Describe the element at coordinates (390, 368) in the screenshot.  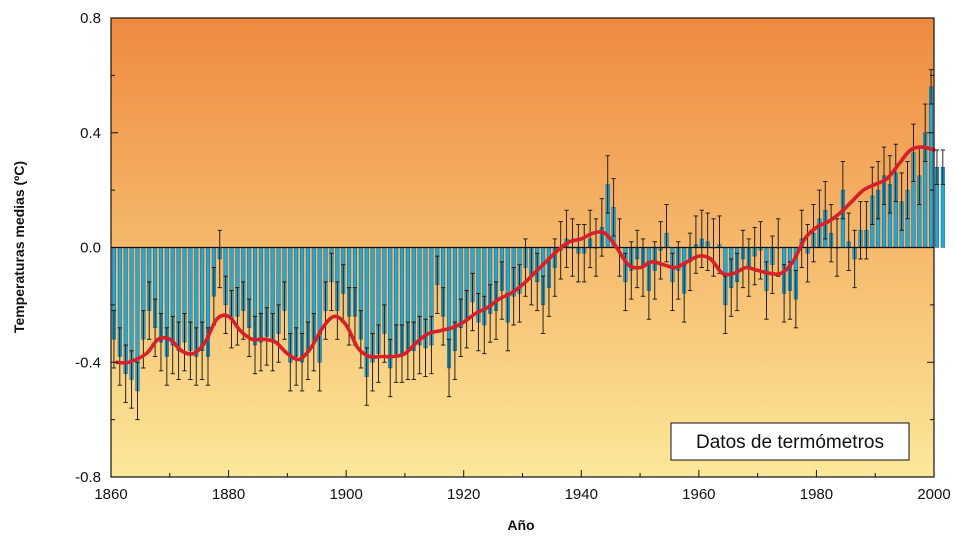
I see `error-bar-1908` at that location.